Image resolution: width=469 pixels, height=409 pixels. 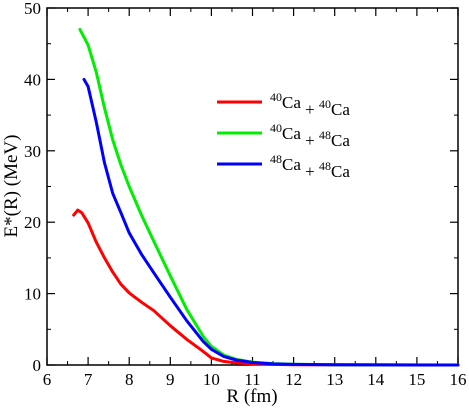 What do you see at coordinates (129, 379) in the screenshot?
I see `x-tick-label: 8` at bounding box center [129, 379].